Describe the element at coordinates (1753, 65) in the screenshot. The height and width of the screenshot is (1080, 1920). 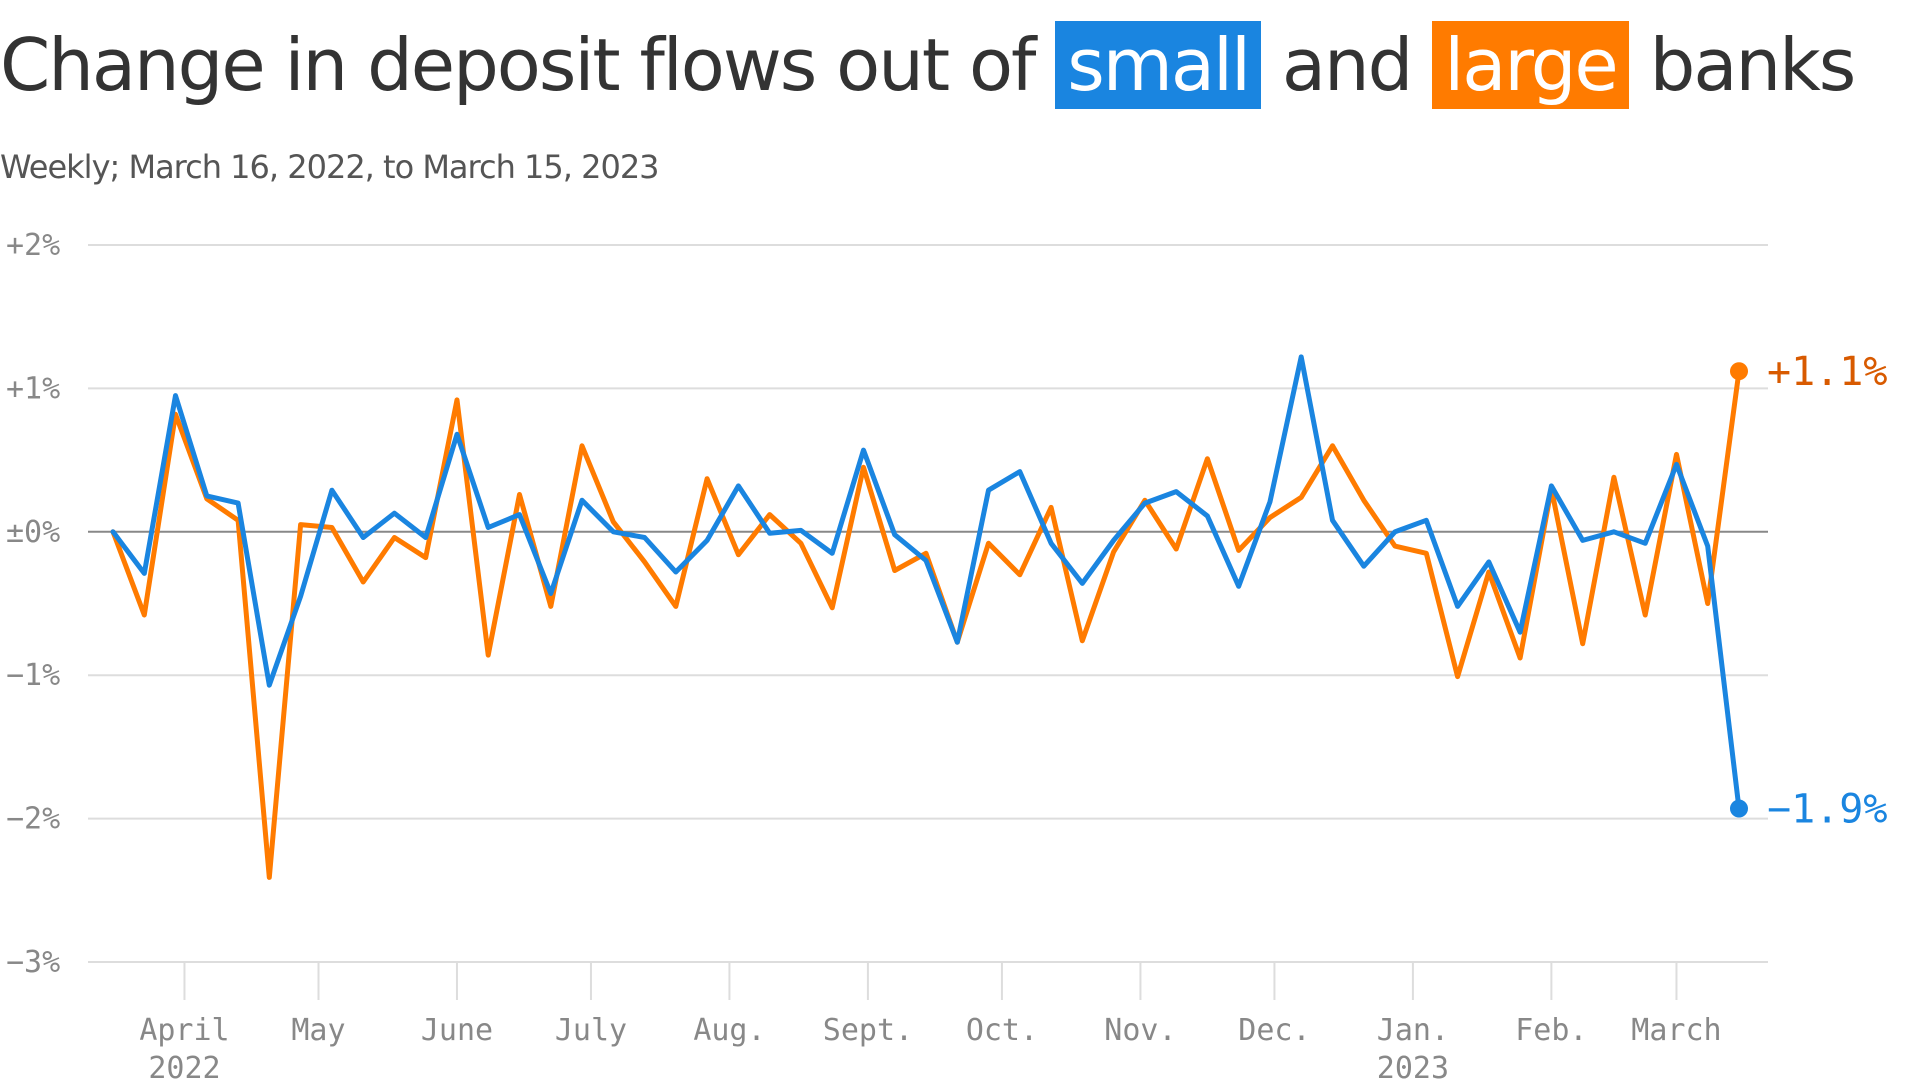
I see `title-text-end: banks` at that location.